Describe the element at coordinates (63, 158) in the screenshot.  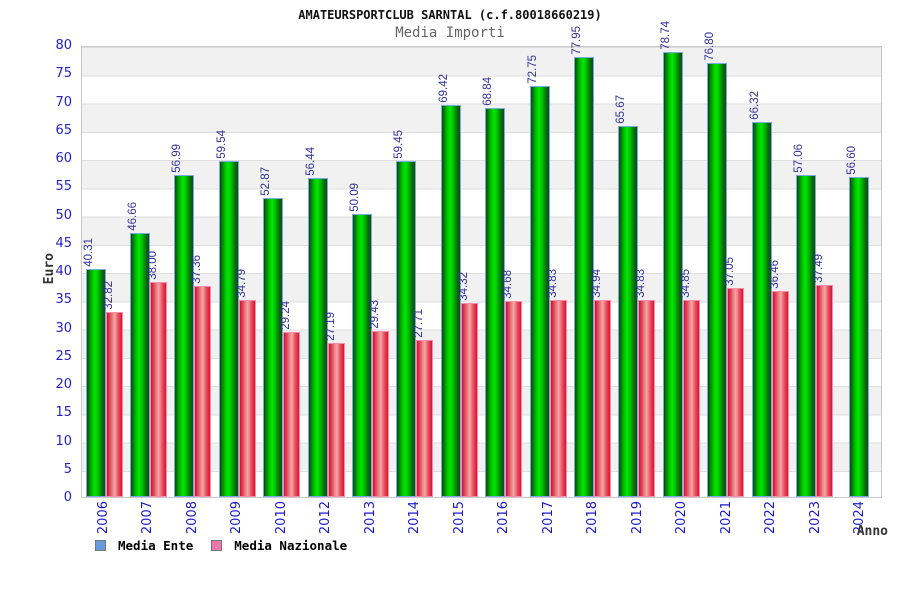
I see `y-tick-label: 60` at that location.